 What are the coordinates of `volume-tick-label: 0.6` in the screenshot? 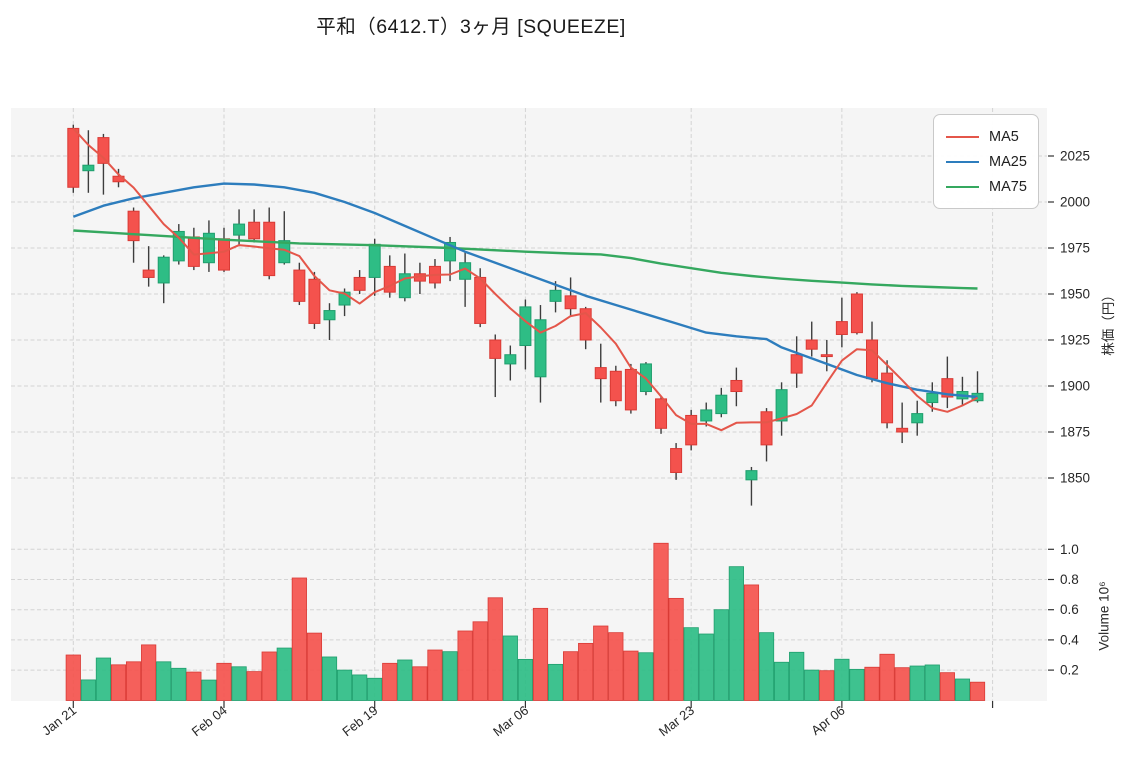 It's located at (1069, 609).